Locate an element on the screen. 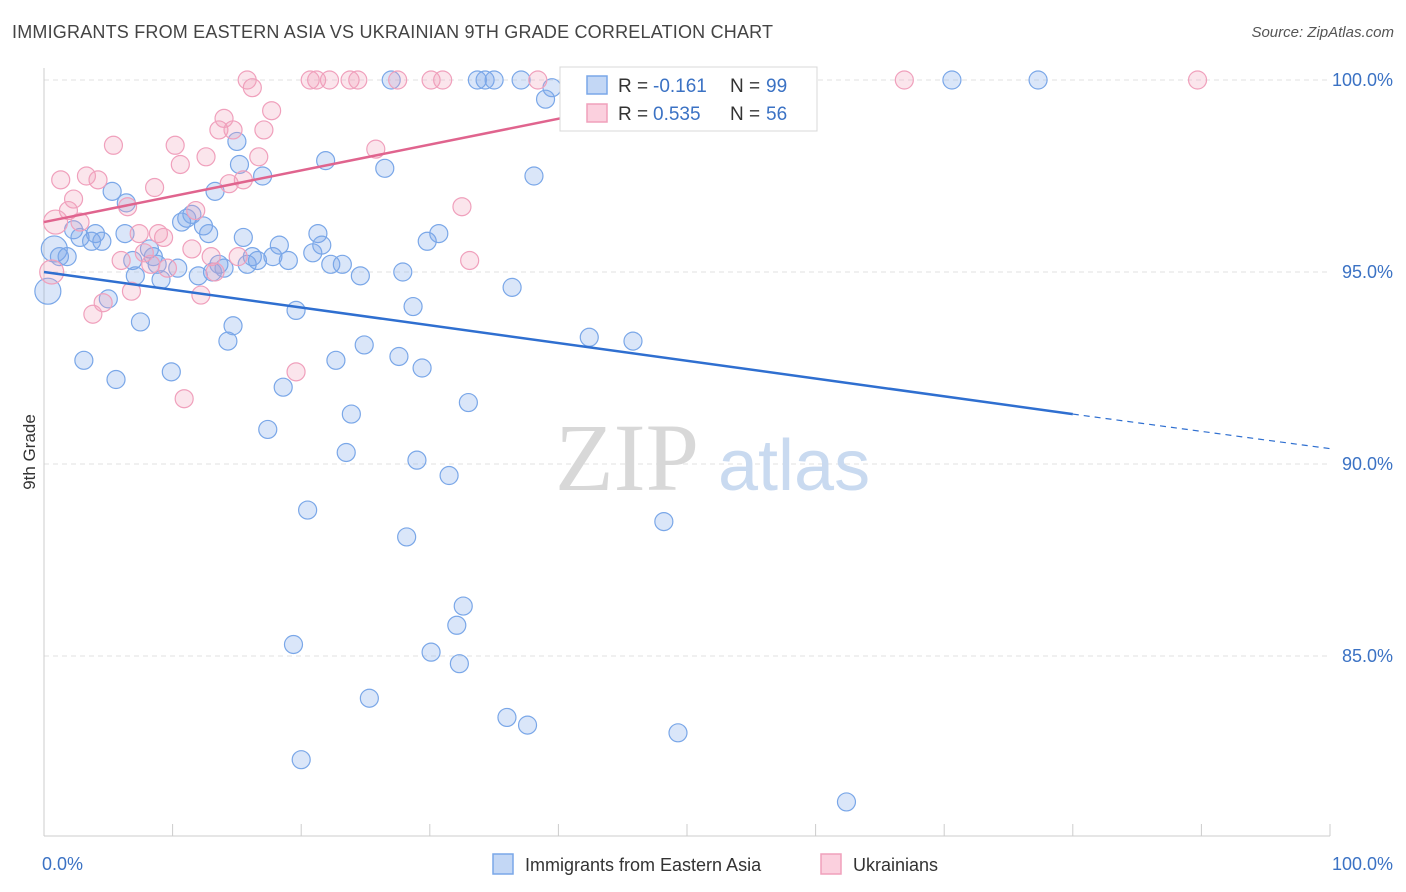  stats-swatch-pink is located at coordinates (597, 113).